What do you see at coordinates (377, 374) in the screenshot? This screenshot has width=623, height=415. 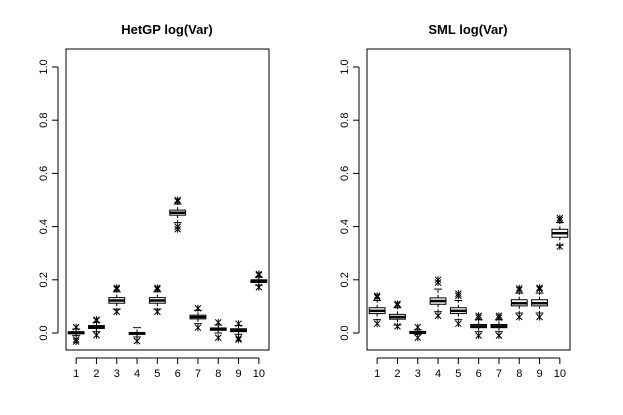 I see `sml-x-tick-label: 1` at bounding box center [377, 374].